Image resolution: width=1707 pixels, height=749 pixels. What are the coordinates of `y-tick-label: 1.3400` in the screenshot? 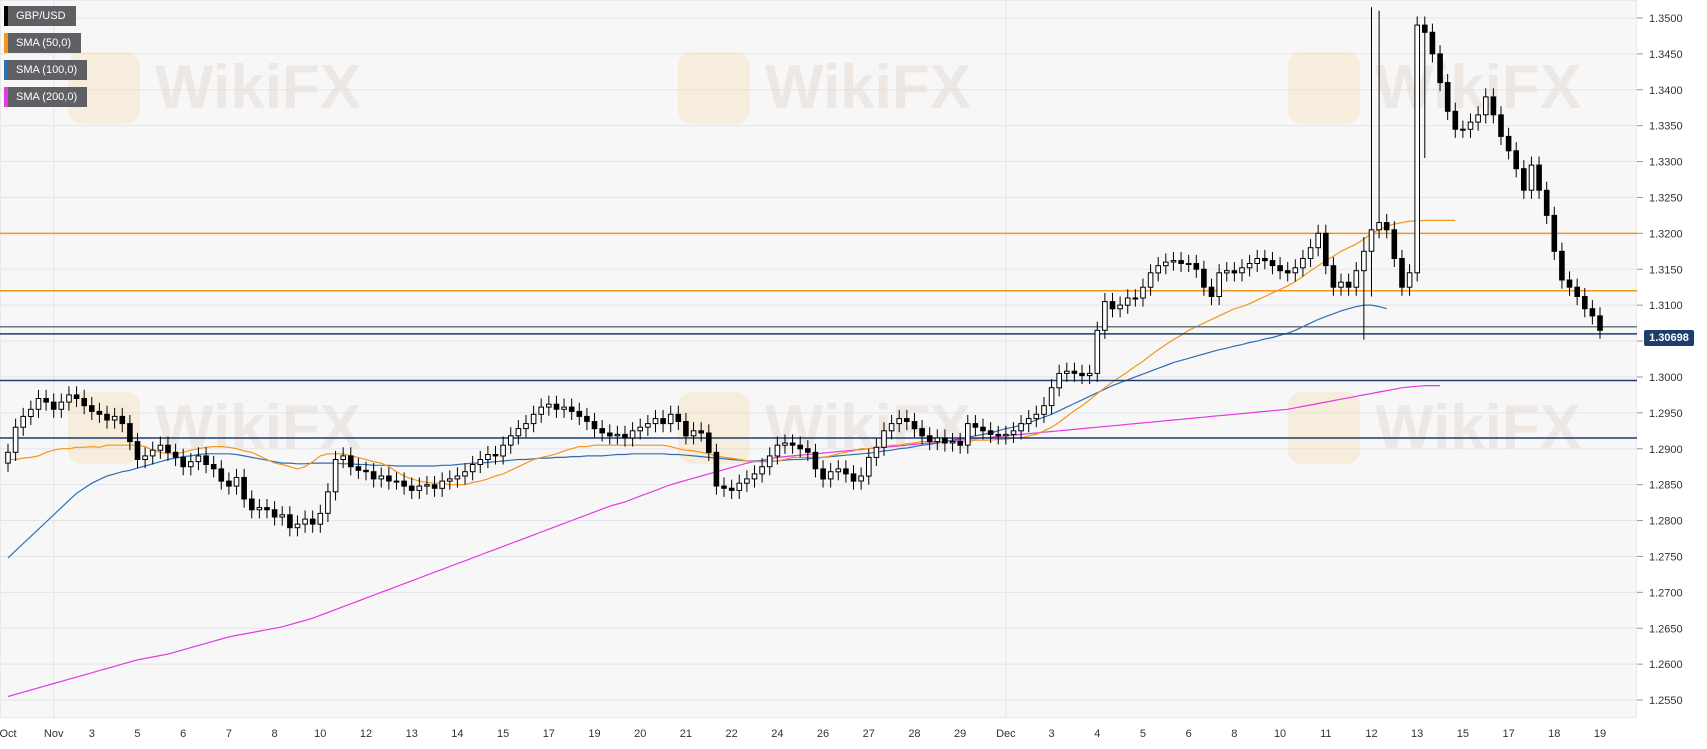 It's located at (1666, 91).